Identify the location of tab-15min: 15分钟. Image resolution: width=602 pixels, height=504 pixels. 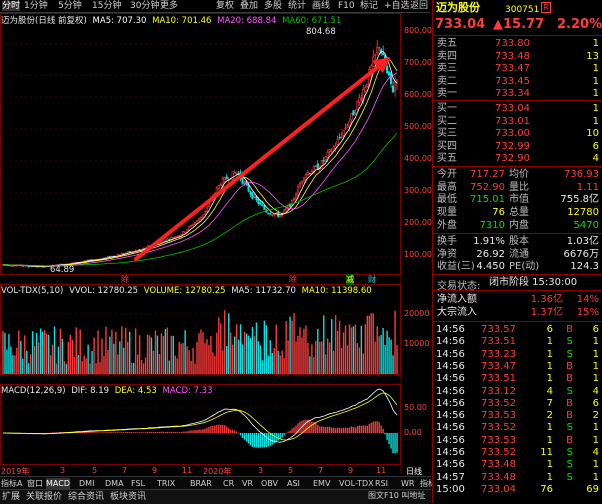
(107, 6).